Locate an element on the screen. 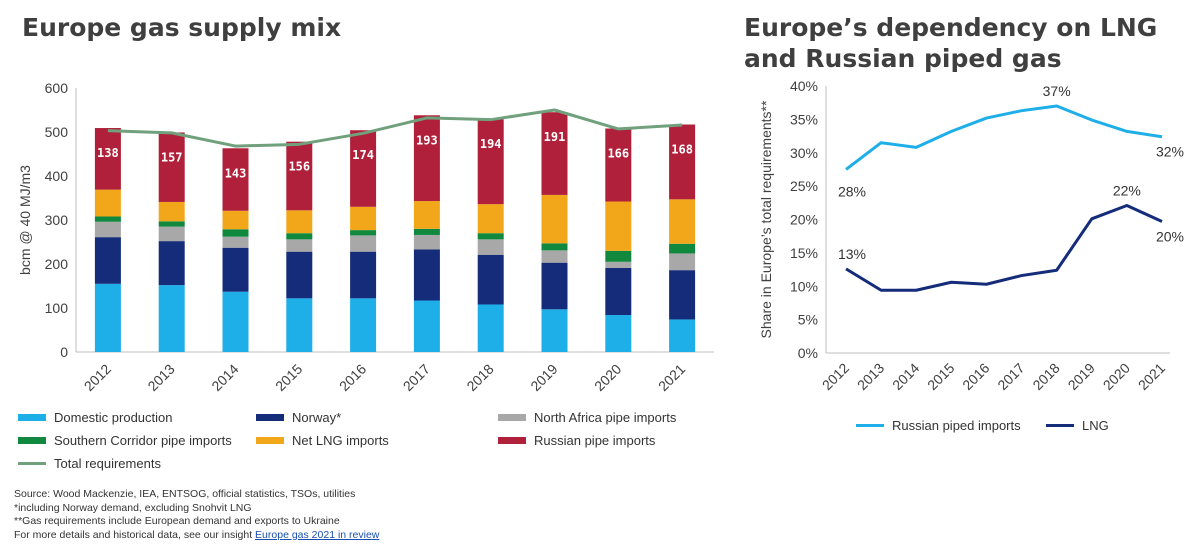 The image size is (1200, 554). legend-label: Norway* is located at coordinates (317, 417).